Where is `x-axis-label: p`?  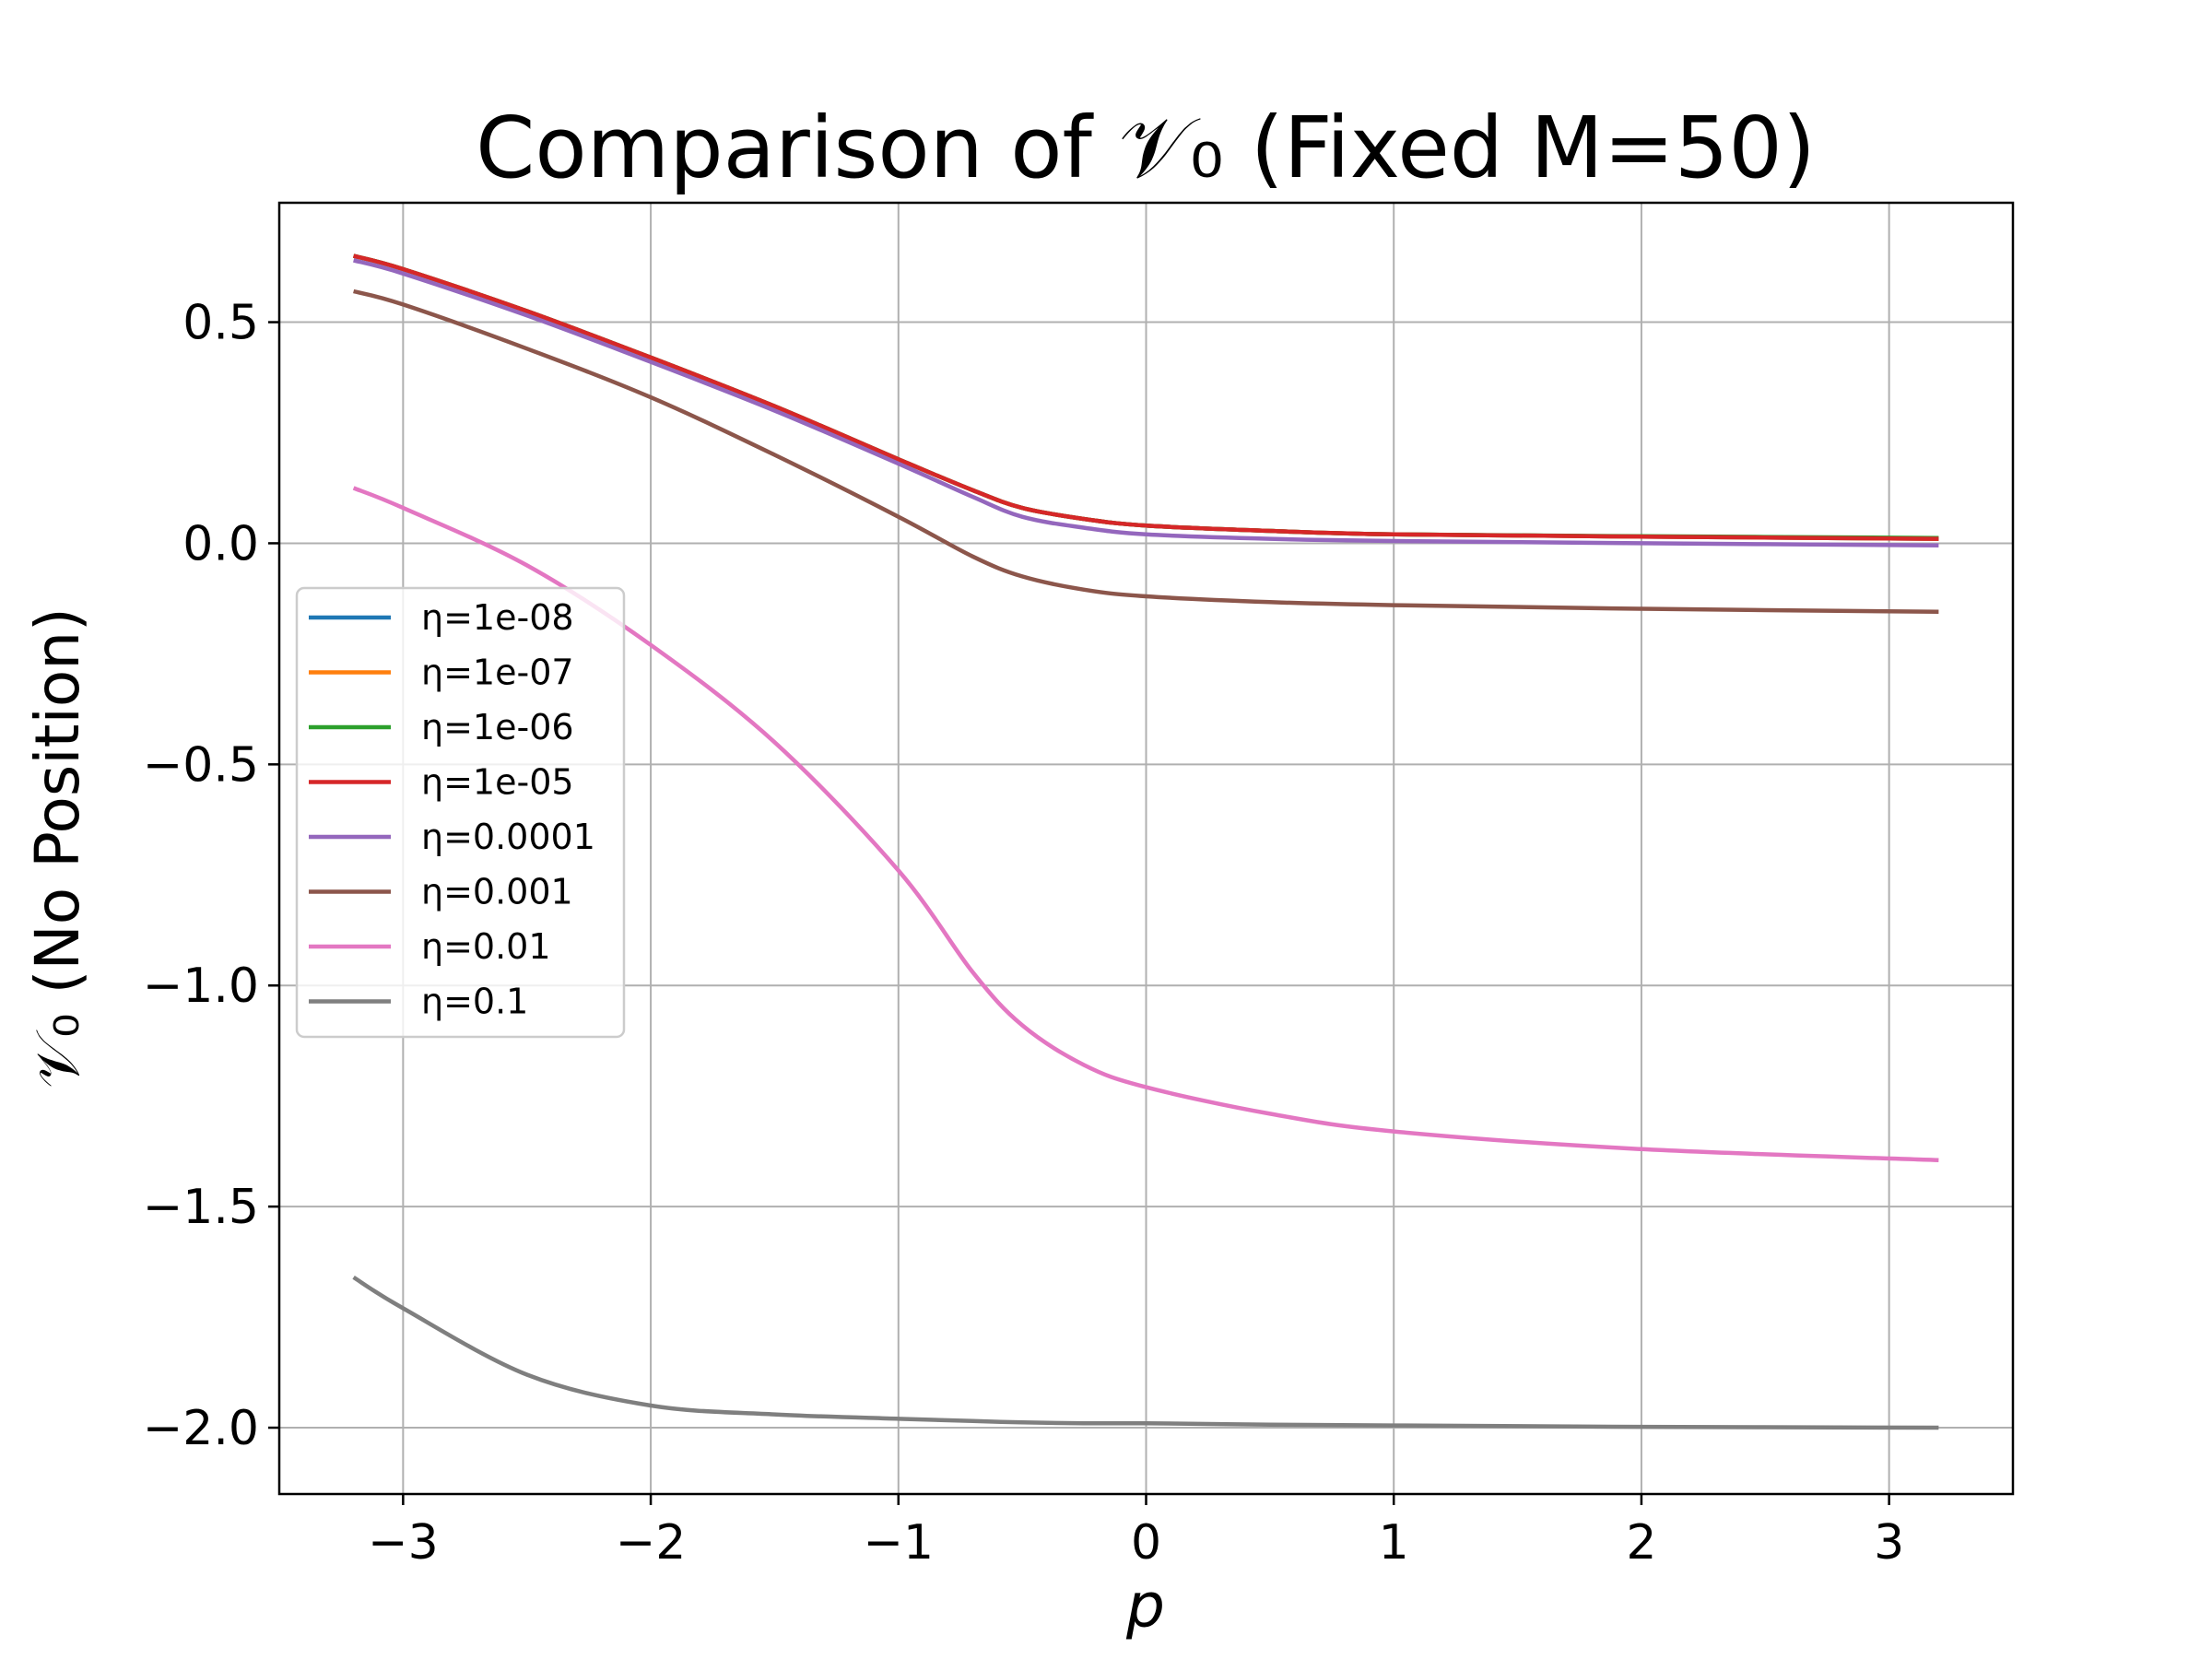 x-axis-label: p is located at coordinates (1145, 1606).